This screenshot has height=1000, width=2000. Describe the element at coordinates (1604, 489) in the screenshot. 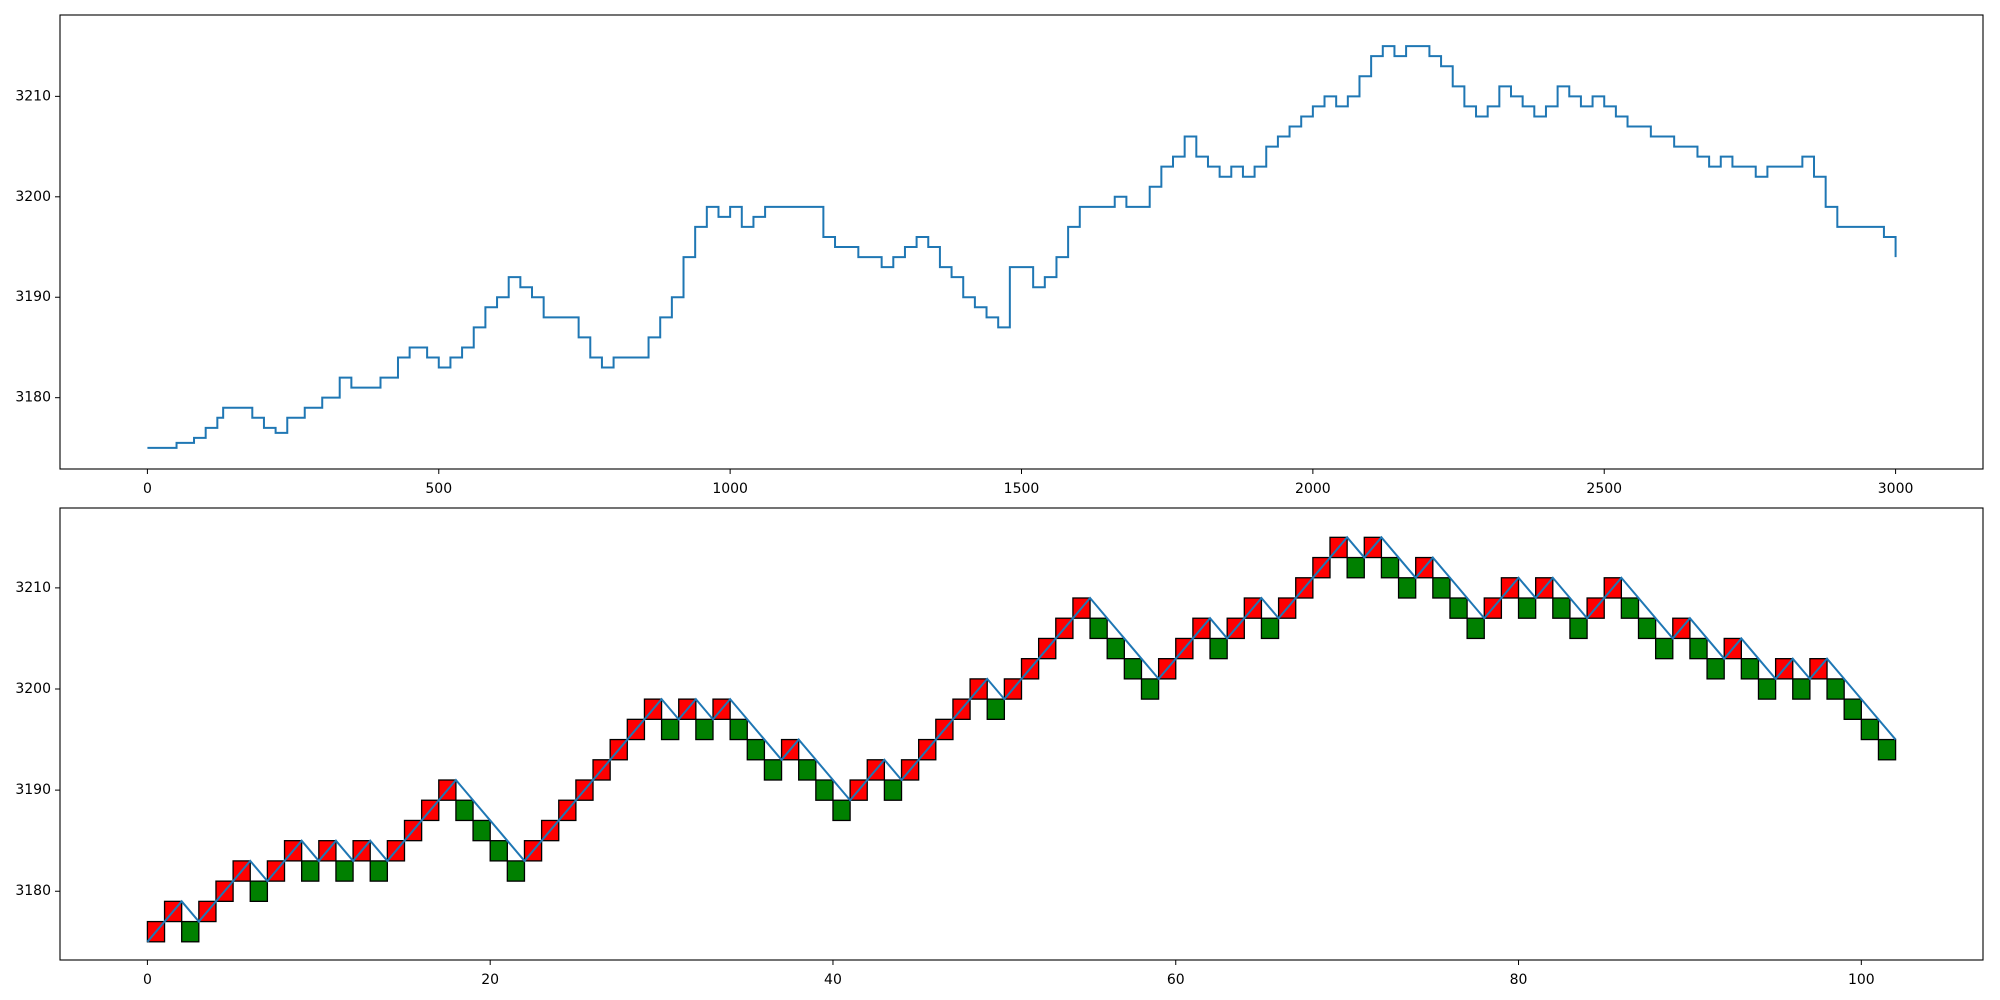

I see `x-tick-label: 2500` at that location.